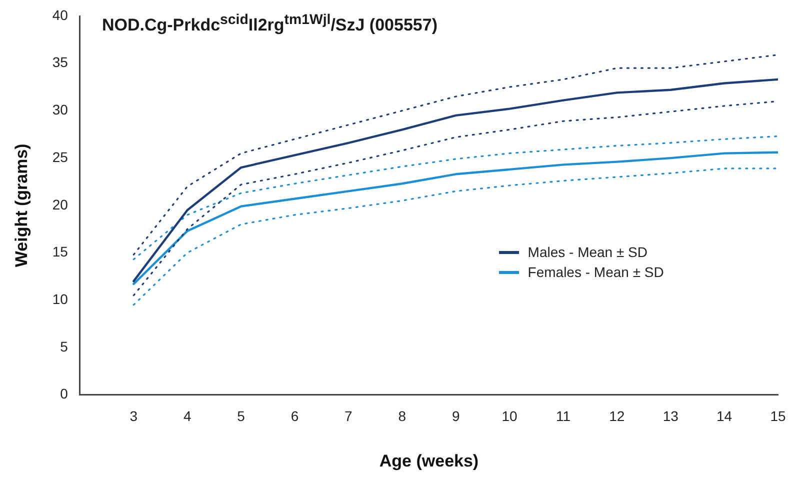 The width and height of the screenshot is (800, 482). Describe the element at coordinates (60, 110) in the screenshot. I see `y-tick-label: 30` at that location.